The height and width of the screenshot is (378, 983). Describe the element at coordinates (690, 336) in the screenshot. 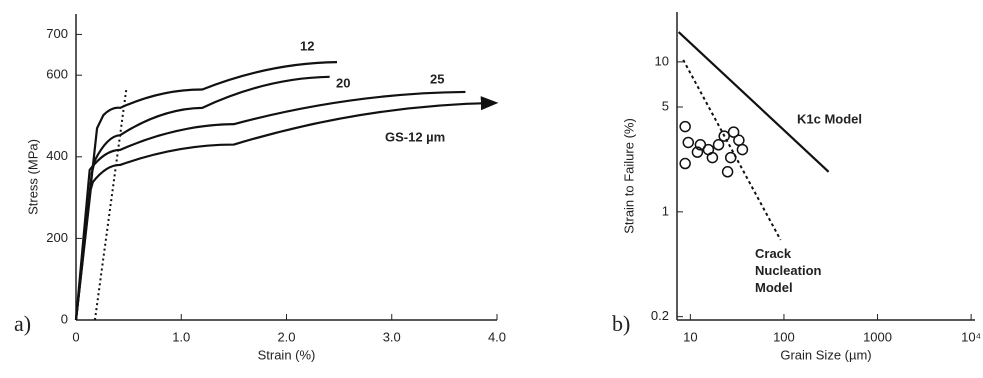

I see `x-tick-label: 10` at that location.